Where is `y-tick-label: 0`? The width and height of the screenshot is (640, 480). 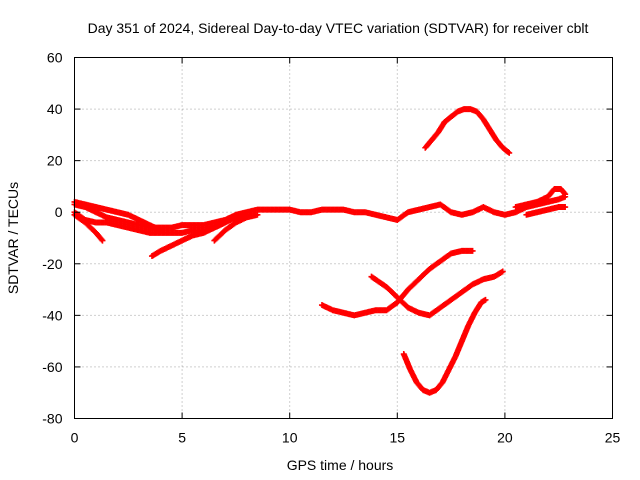 y-tick-label: 0 is located at coordinates (59, 212).